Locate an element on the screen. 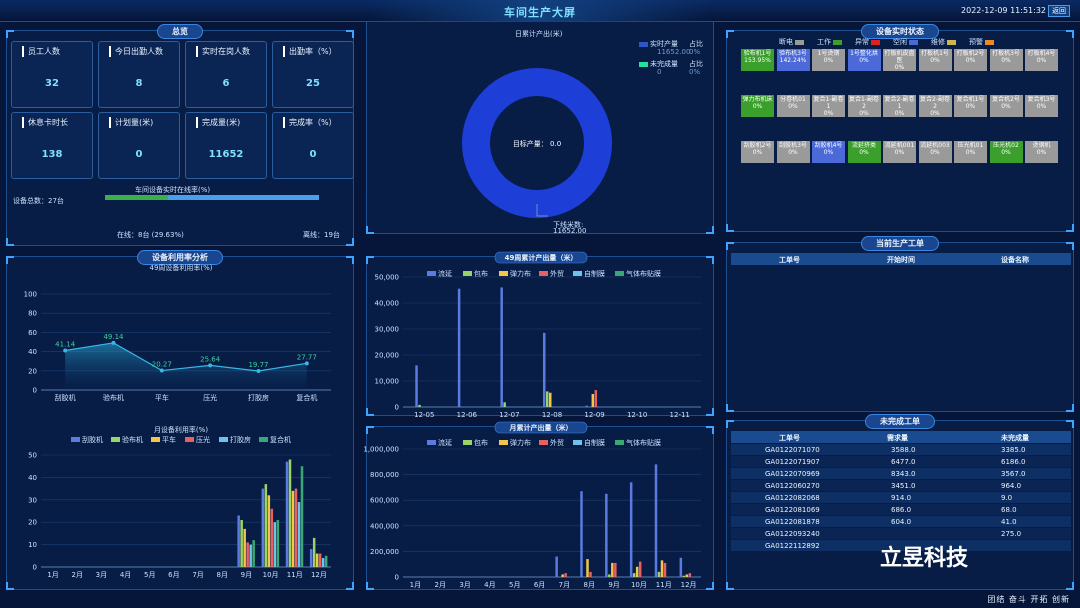  table-row: GA0122060270 3451.0 964.0 is located at coordinates (901, 485).